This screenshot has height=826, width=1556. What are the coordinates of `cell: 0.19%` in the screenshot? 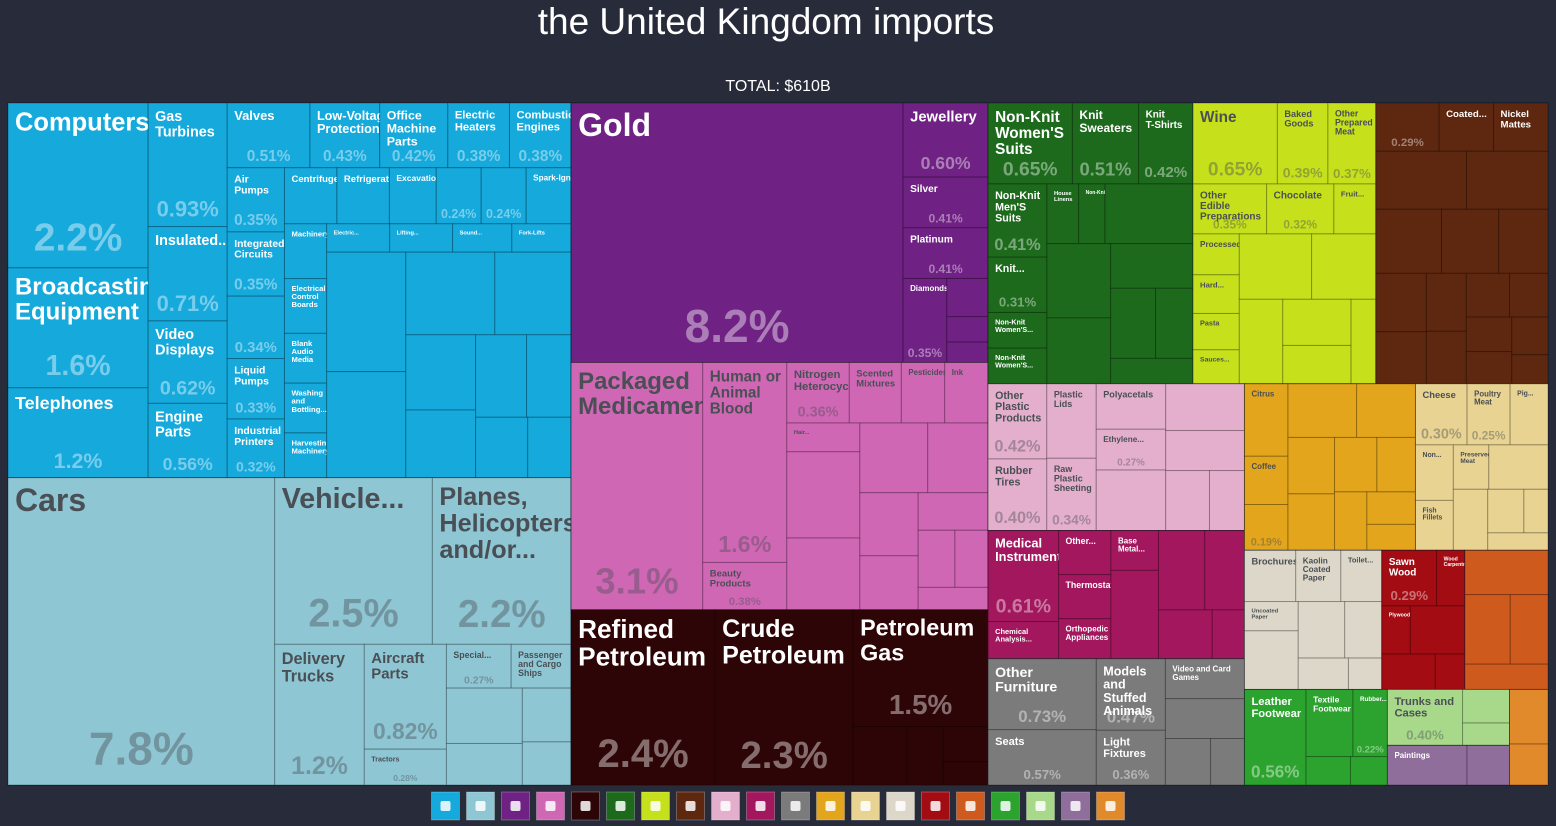 It's located at (1266, 527).